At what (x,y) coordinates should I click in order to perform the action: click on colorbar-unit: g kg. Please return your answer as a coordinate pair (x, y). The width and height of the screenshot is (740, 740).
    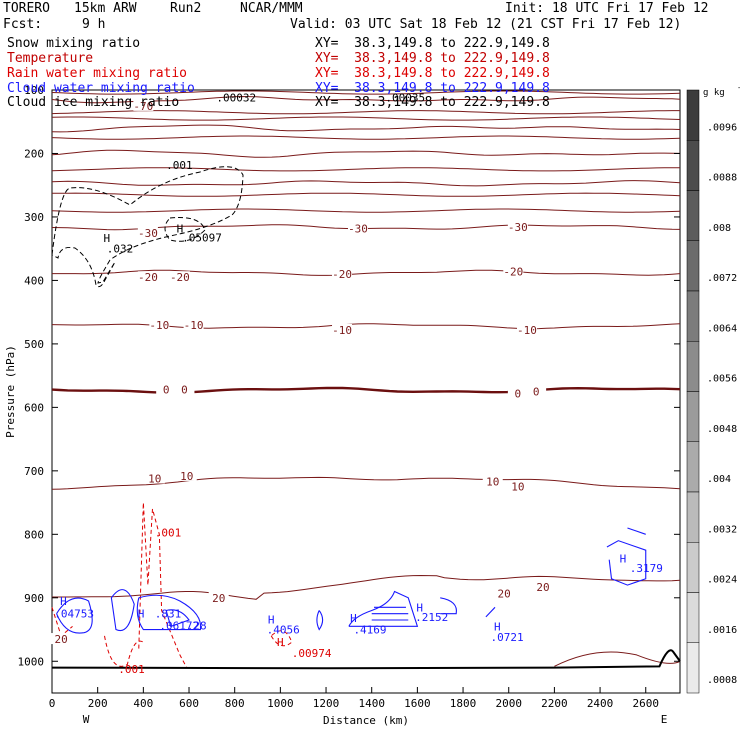
    Looking at the image, I should click on (714, 93).